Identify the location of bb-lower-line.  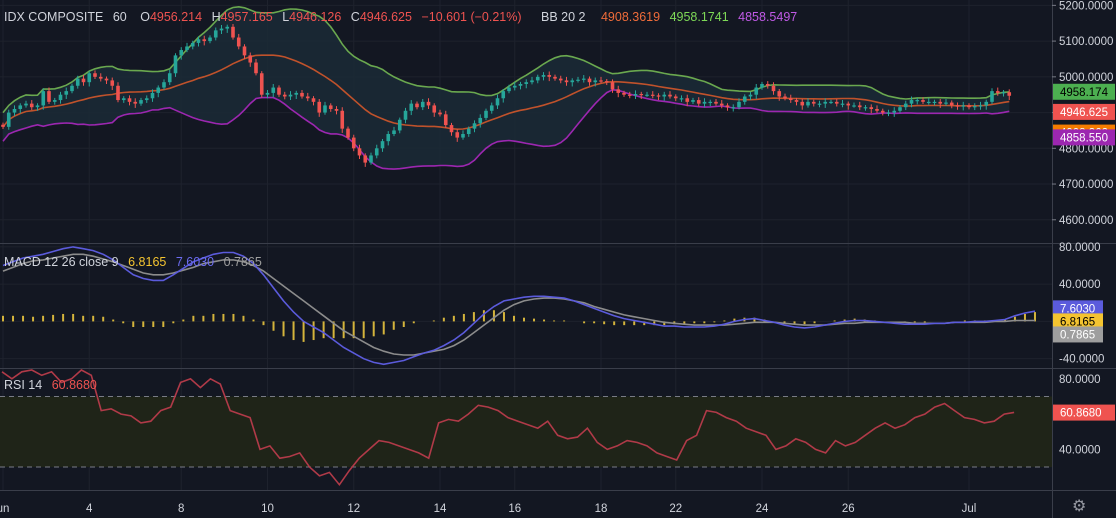
(506, 129).